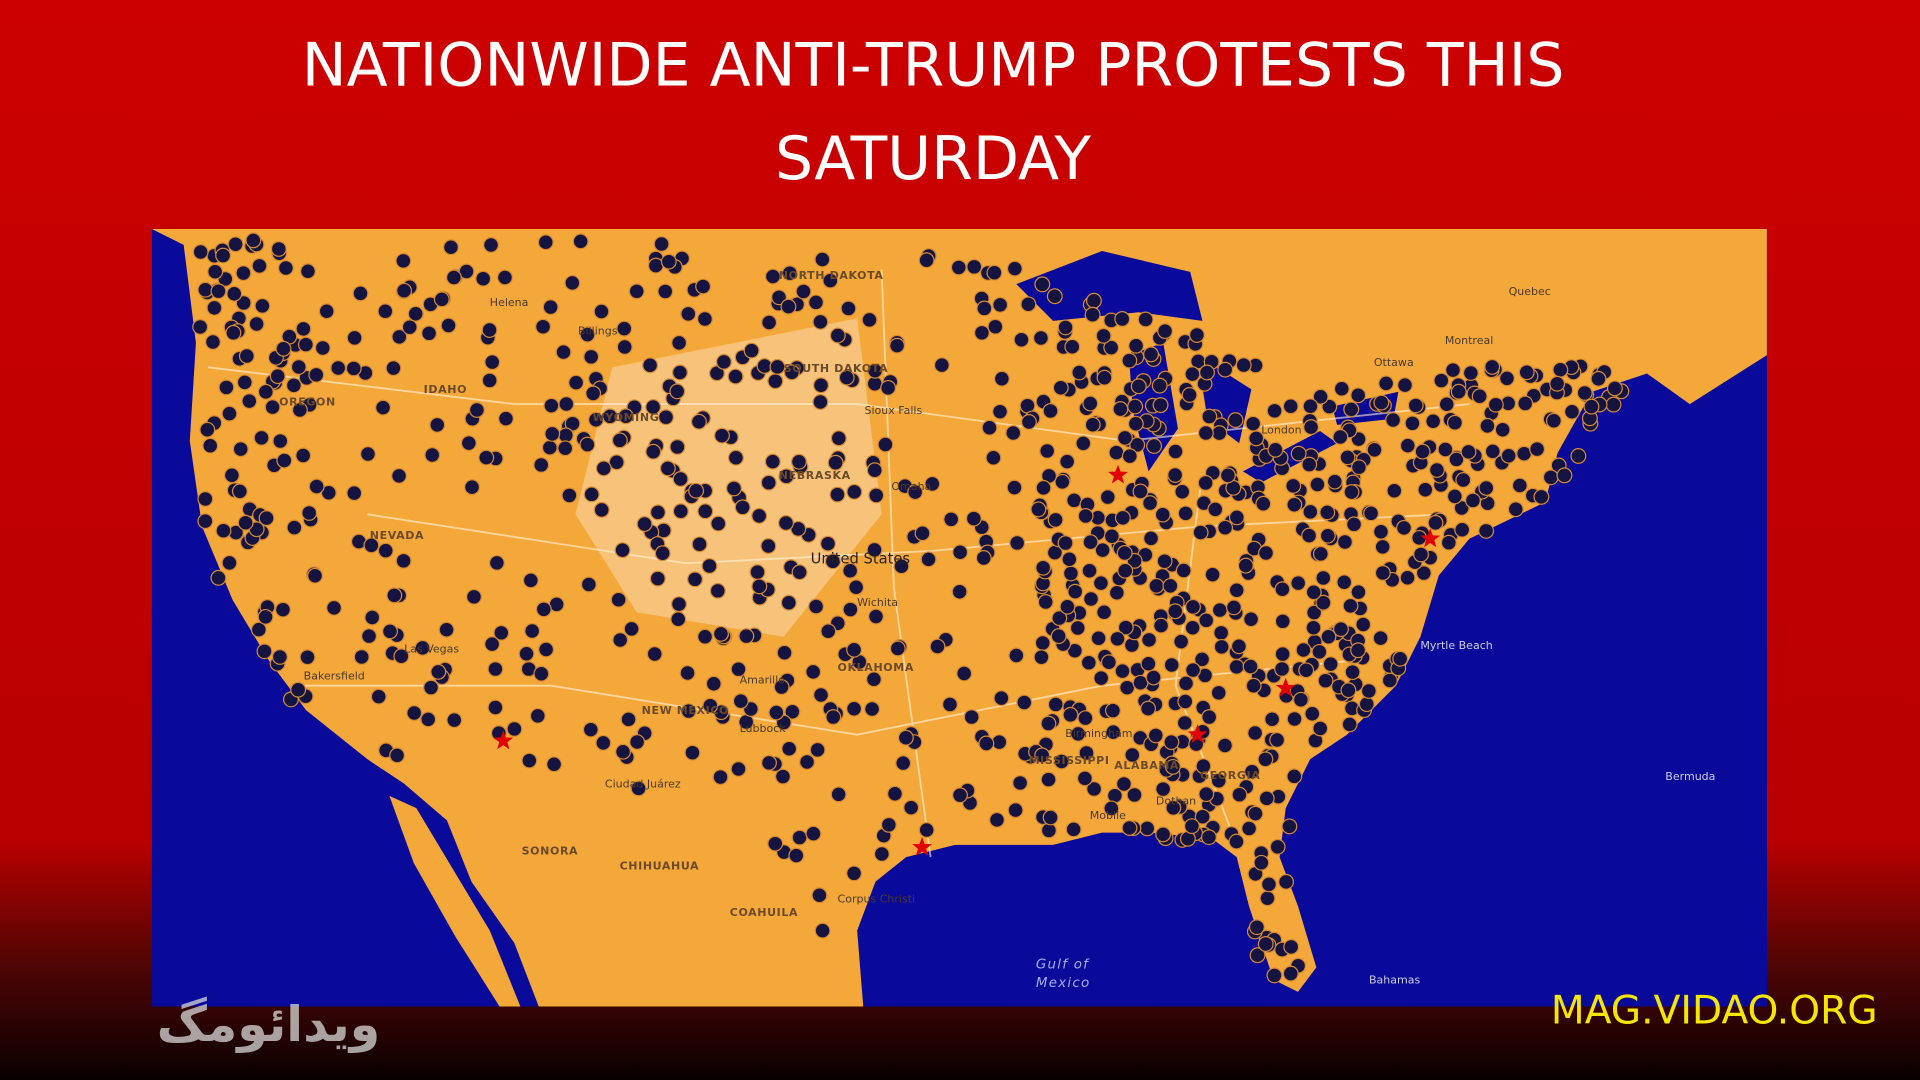 The width and height of the screenshot is (1920, 1080). What do you see at coordinates (877, 898) in the screenshot?
I see `map-label: Corpus Christi` at bounding box center [877, 898].